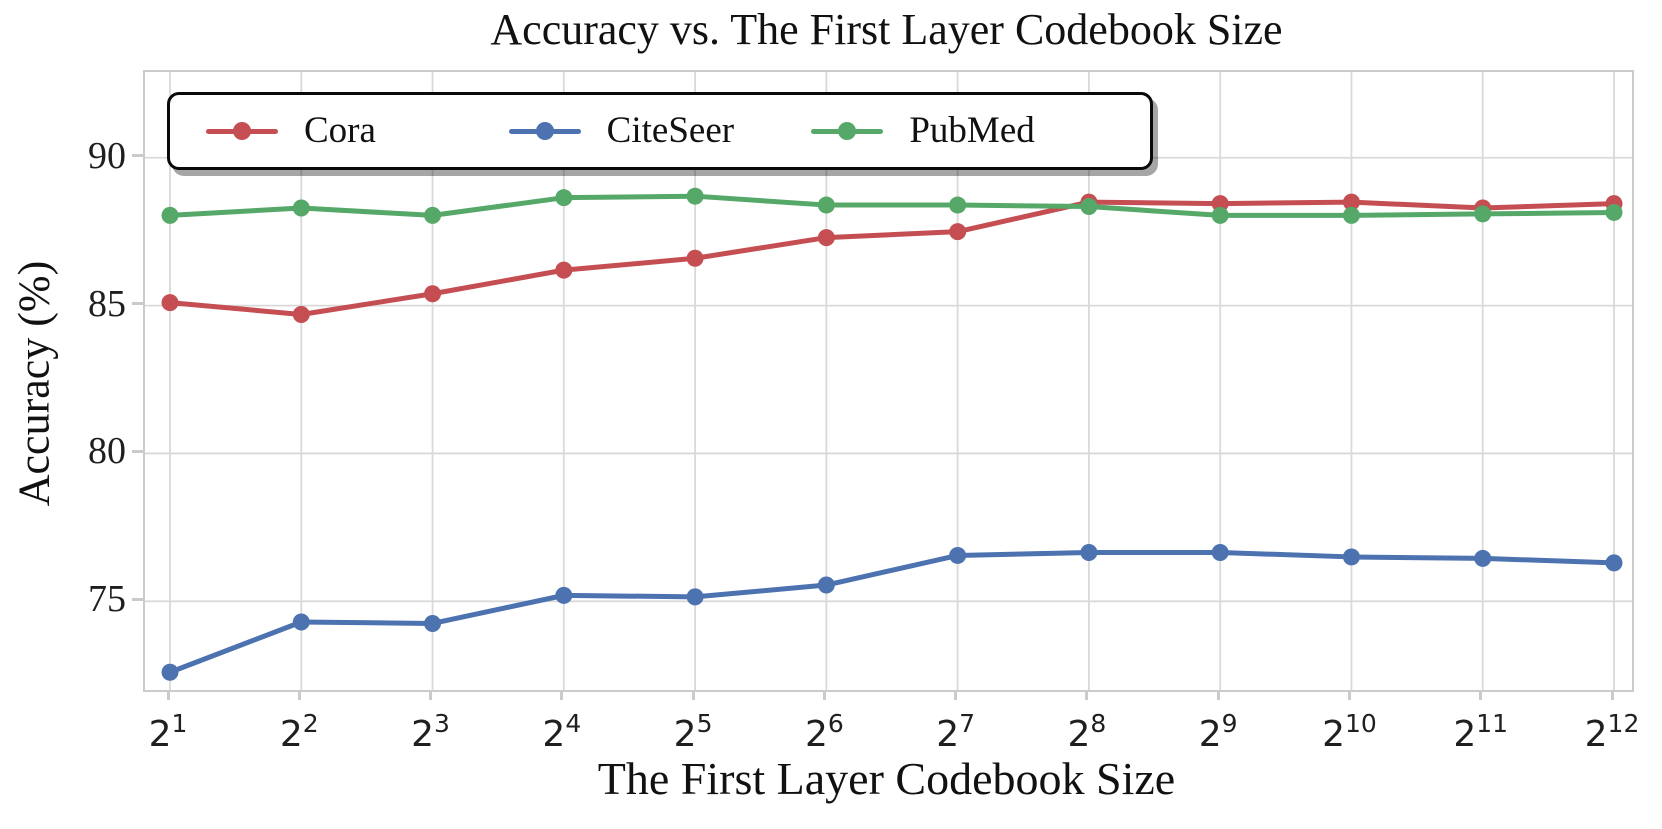 This screenshot has width=1662, height=829. I want to click on legend-item-citeseer: CiteSeer, so click(660, 130).